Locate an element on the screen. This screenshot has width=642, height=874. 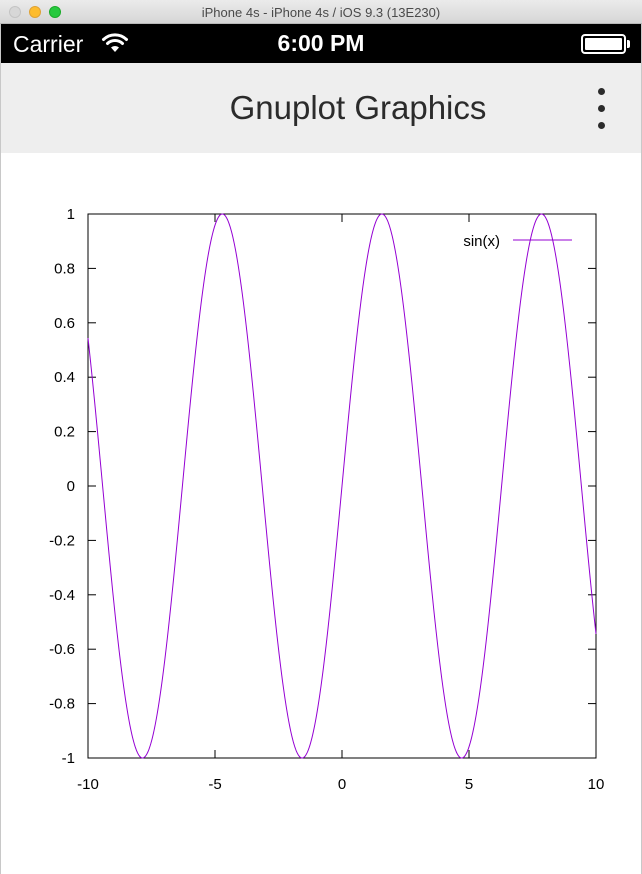
status-time: 6:00 PM is located at coordinates (321, 43).